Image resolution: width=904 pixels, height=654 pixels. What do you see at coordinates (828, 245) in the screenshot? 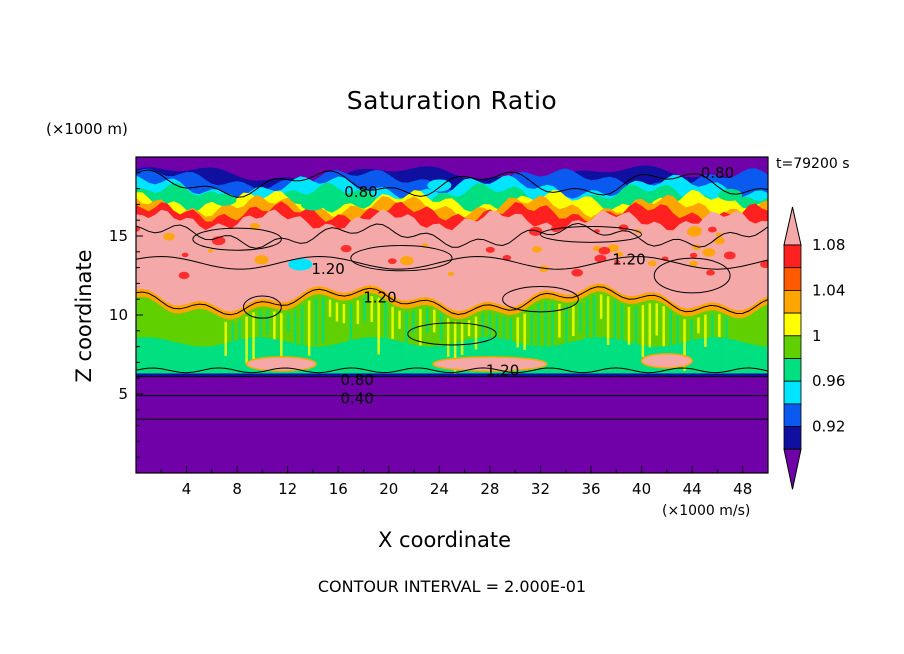
I see `colorbar-label: 1.08` at bounding box center [828, 245].